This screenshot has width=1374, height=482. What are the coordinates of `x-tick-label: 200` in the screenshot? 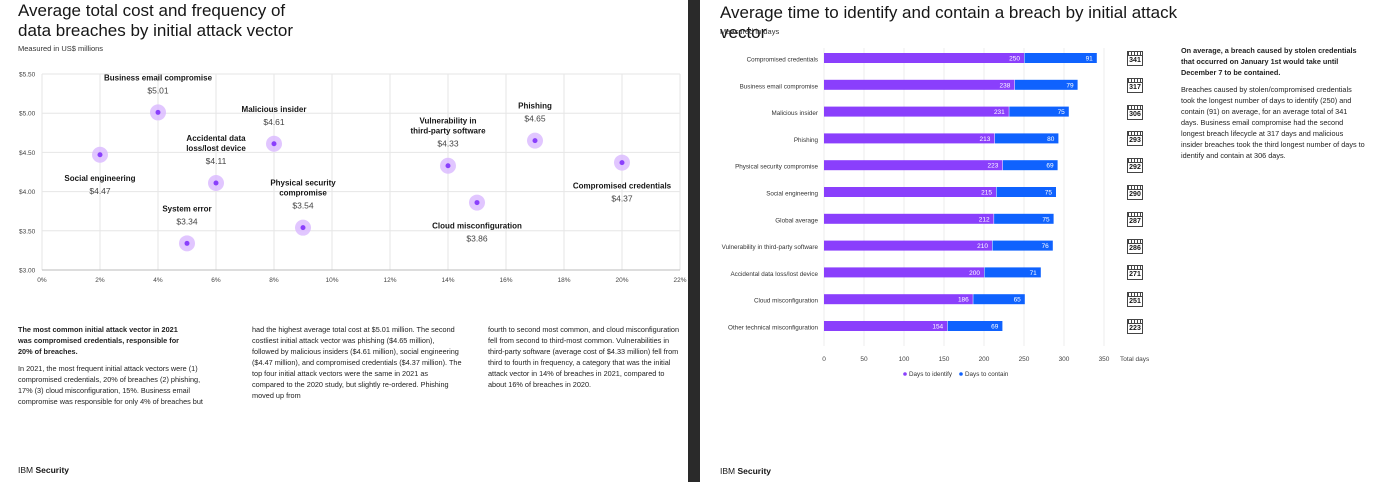 It's located at (984, 359).